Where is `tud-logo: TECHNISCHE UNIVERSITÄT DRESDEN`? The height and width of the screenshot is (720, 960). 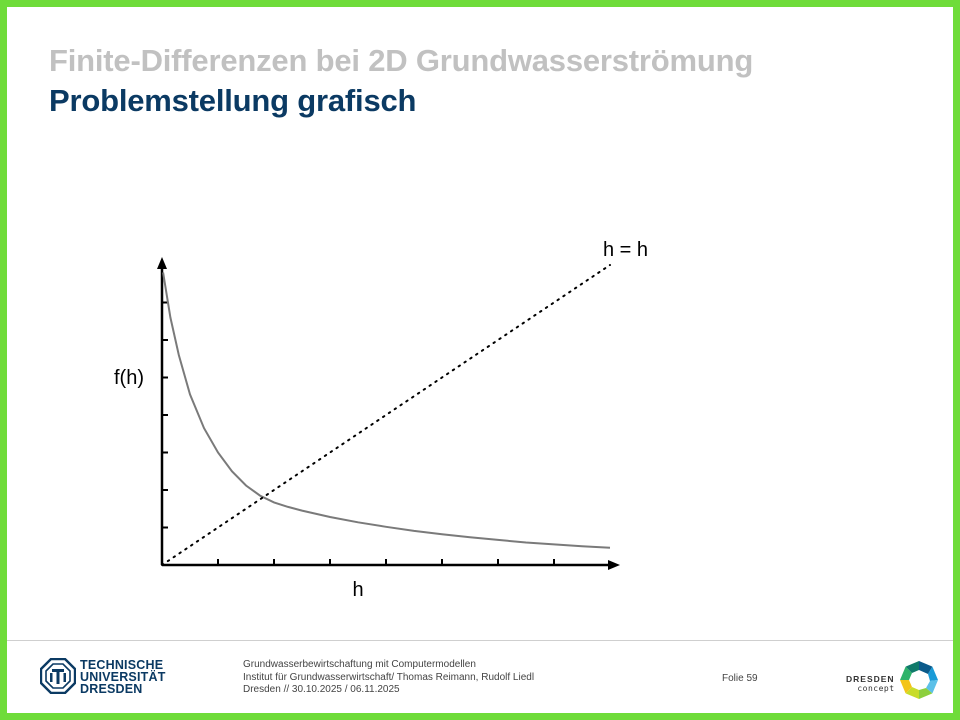 tud-logo: TECHNISCHE UNIVERSITÄT DRESDEN is located at coordinates (102, 678).